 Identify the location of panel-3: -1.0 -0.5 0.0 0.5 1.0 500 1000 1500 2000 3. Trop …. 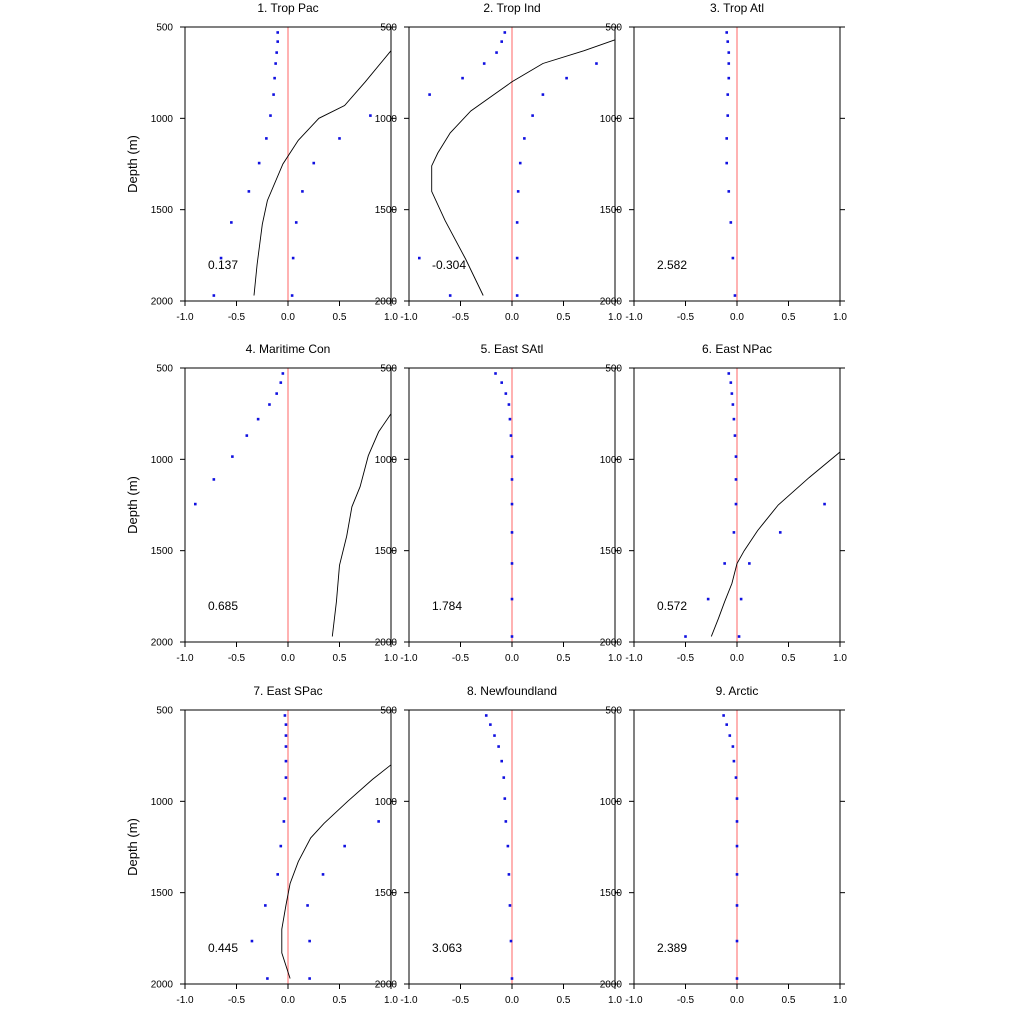
(724, 162).